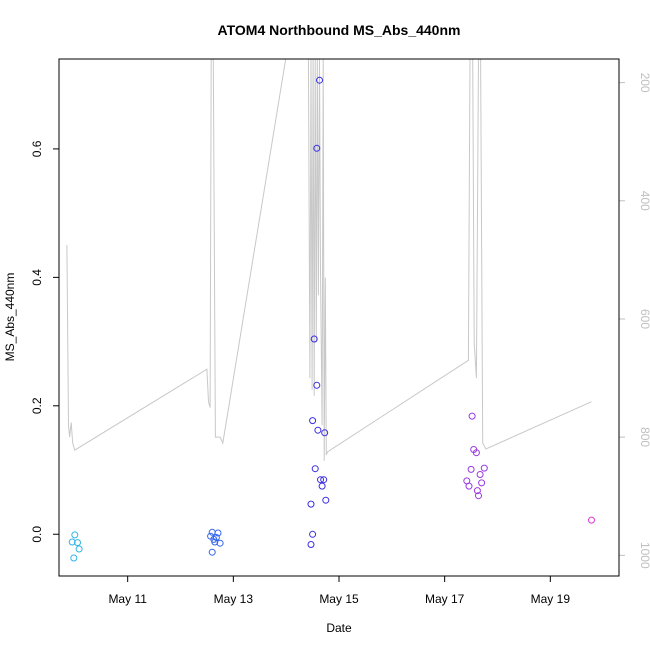  Describe the element at coordinates (37, 405) in the screenshot. I see `y-tick-label-1: 0.2` at that location.